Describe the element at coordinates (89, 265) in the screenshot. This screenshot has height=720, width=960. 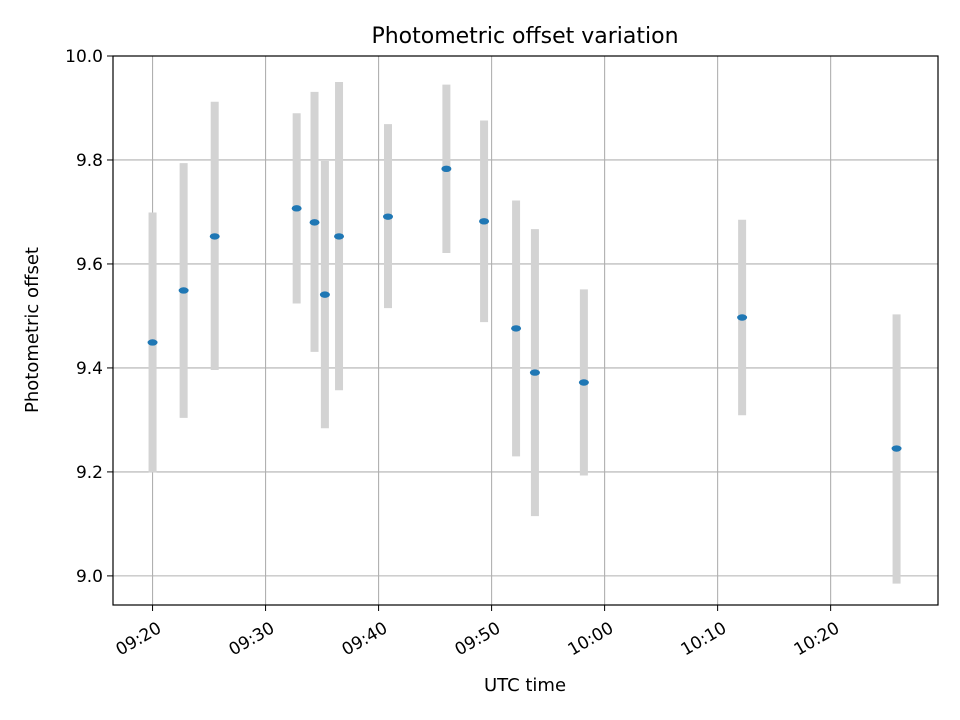
I see `y-tick-label: 9.6` at that location.